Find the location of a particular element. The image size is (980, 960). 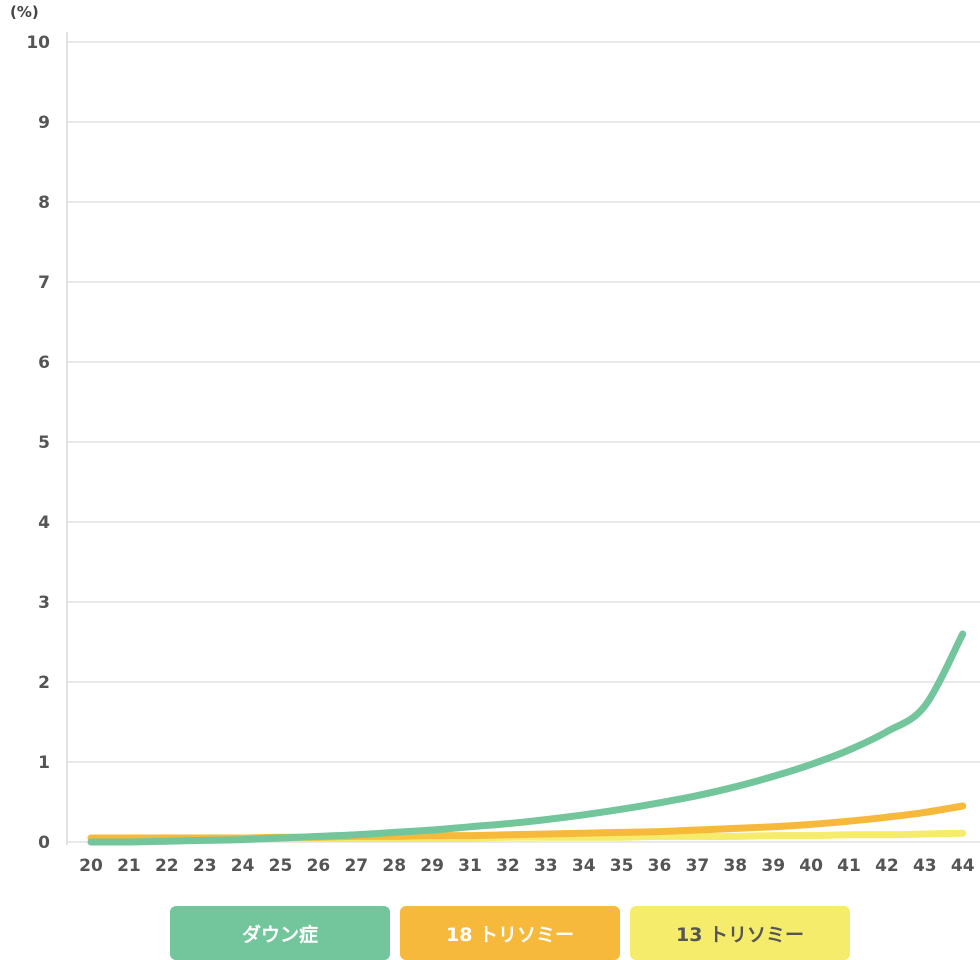

x-tick-label: 25 is located at coordinates (281, 866).